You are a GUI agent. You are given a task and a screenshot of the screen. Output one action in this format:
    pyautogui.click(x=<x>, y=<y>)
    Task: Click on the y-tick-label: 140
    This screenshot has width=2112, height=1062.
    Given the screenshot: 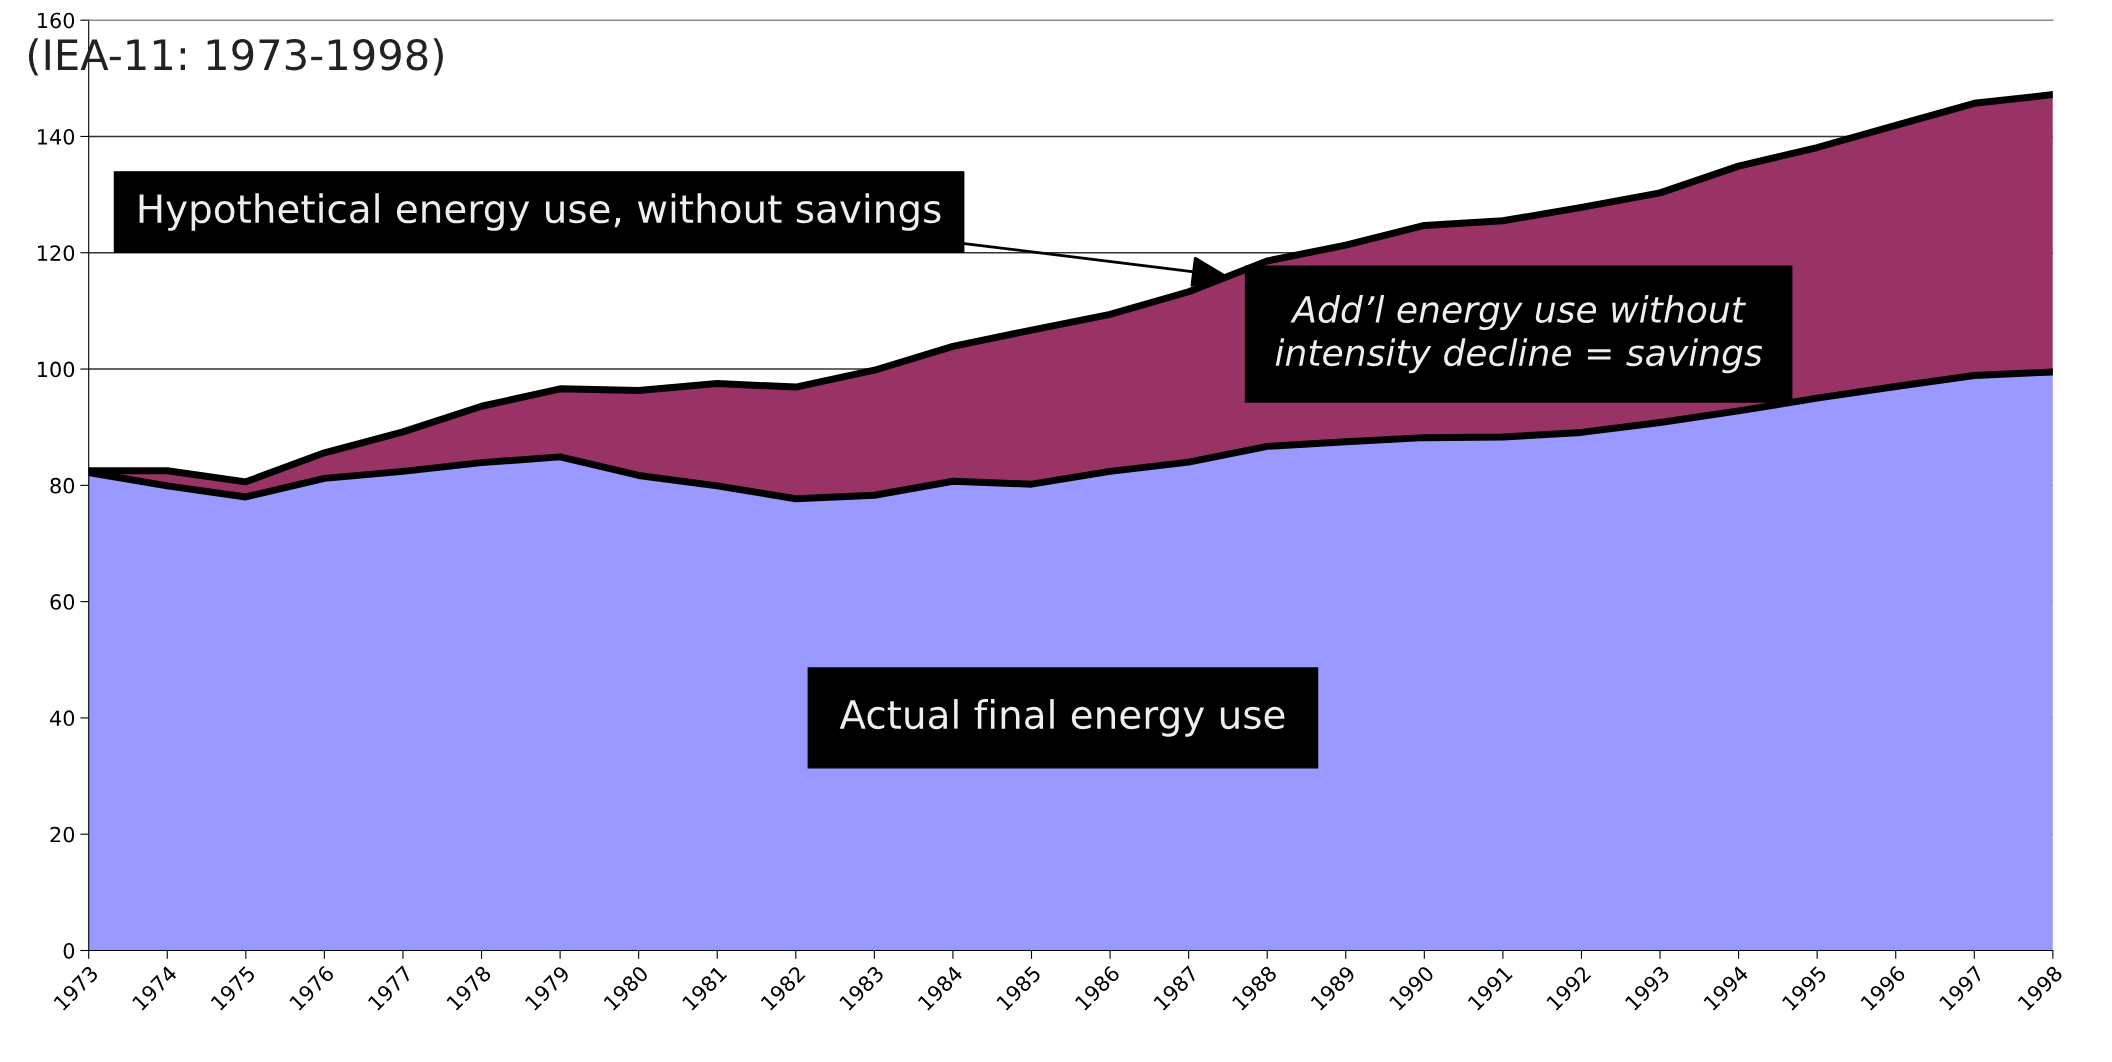 What is the action you would take?
    pyautogui.click(x=56, y=136)
    